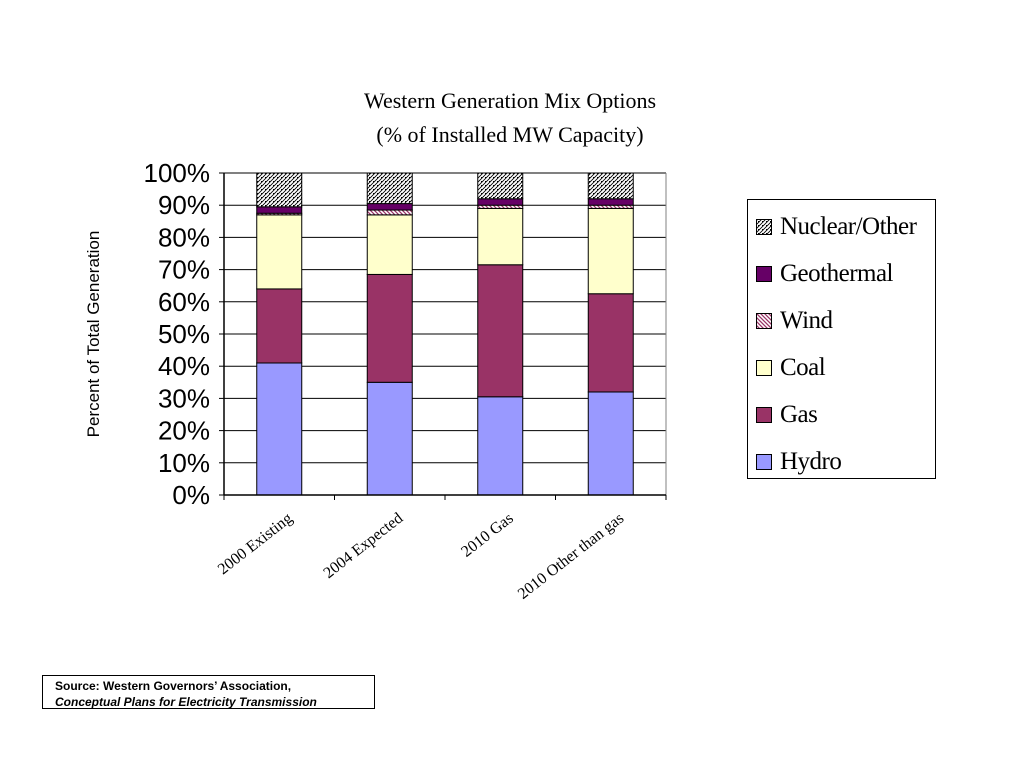  Describe the element at coordinates (487, 535) in the screenshot. I see `x-tick-label-2010-gas: 2010 Gas` at that location.